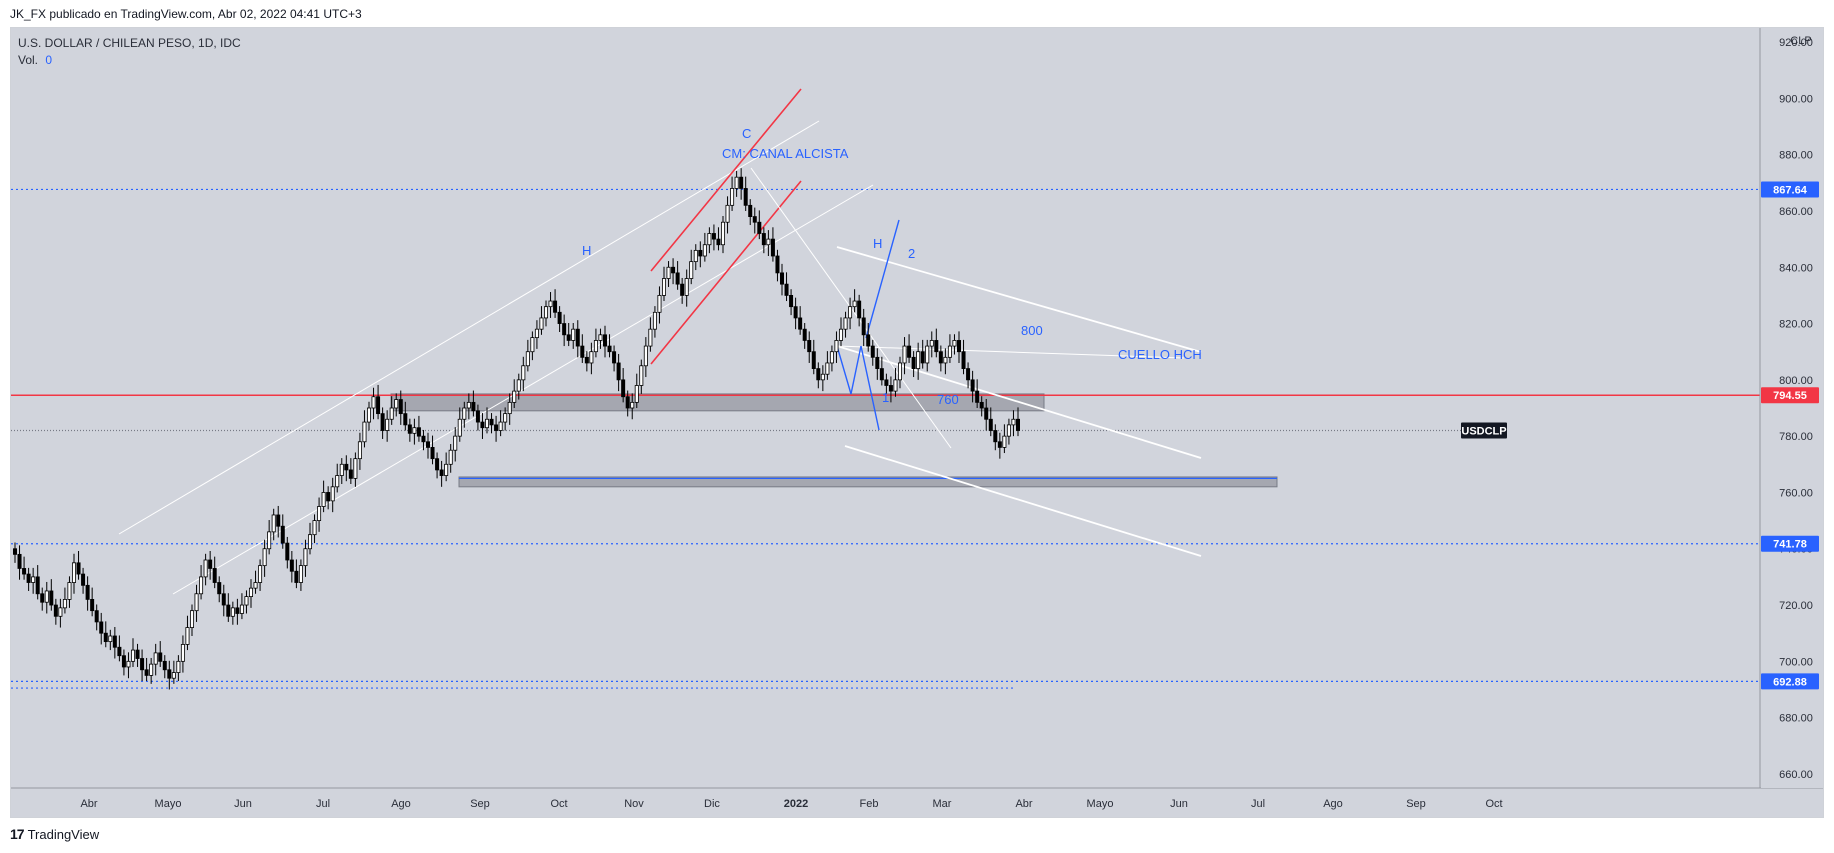  Describe the element at coordinates (1416, 804) in the screenshot. I see `x-tick-label: Sep` at that location.